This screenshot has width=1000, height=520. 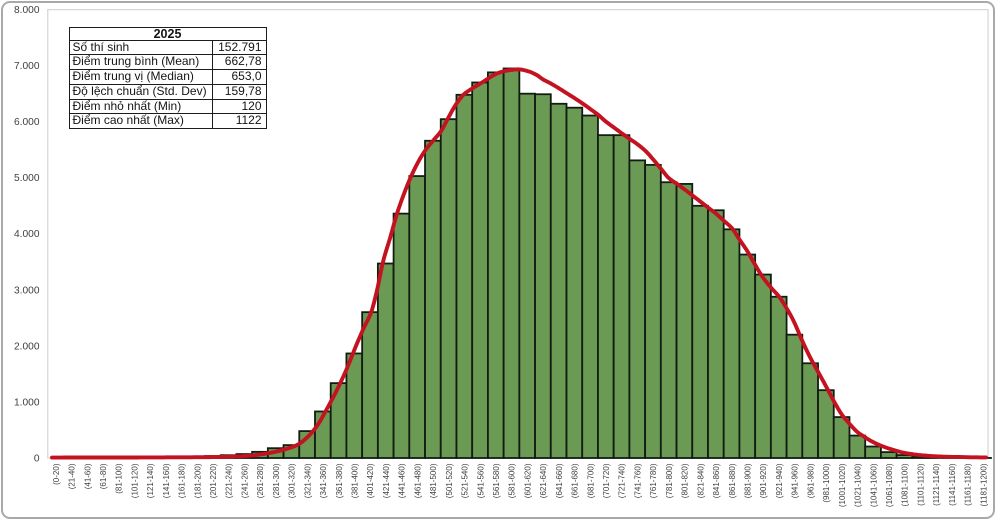 What do you see at coordinates (747, 480) in the screenshot?
I see `svg-text: (881-900)` at bounding box center [747, 480].